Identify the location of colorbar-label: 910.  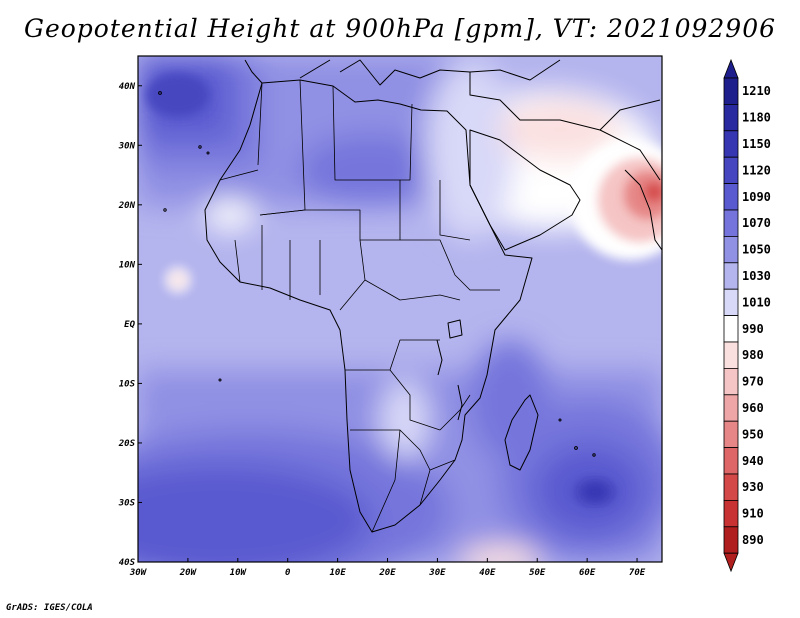
(753, 514).